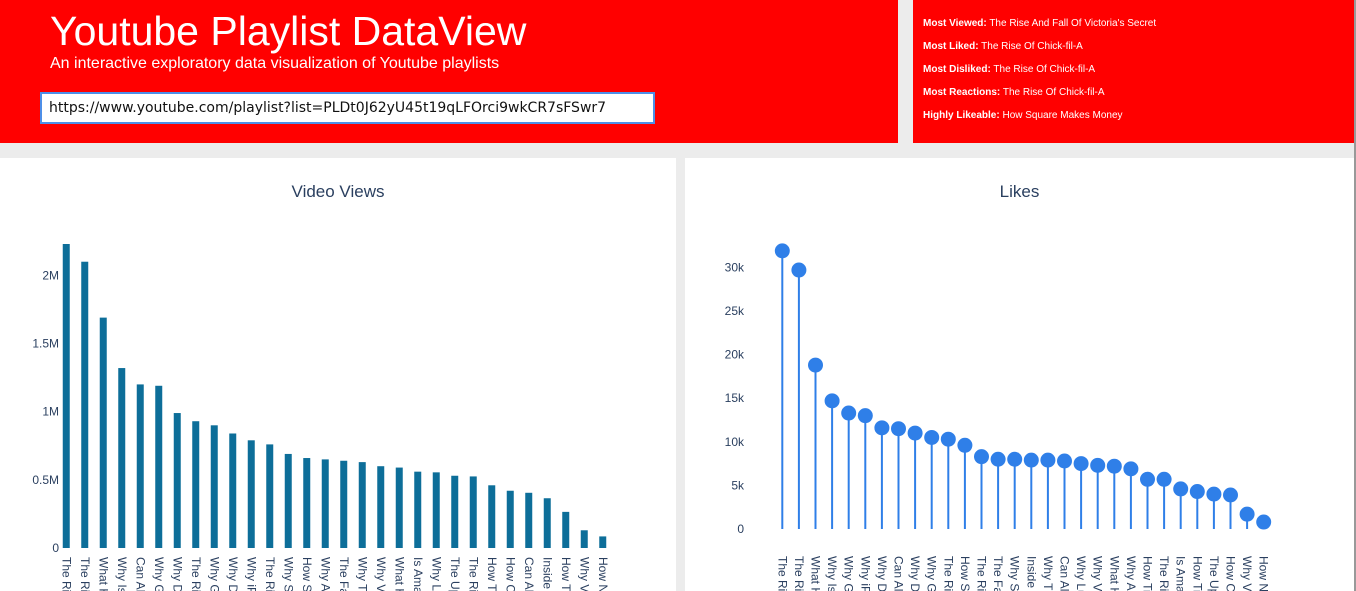  Describe the element at coordinates (1081, 573) in the screenshot. I see `x-tick-label: Why Lu` at that location.